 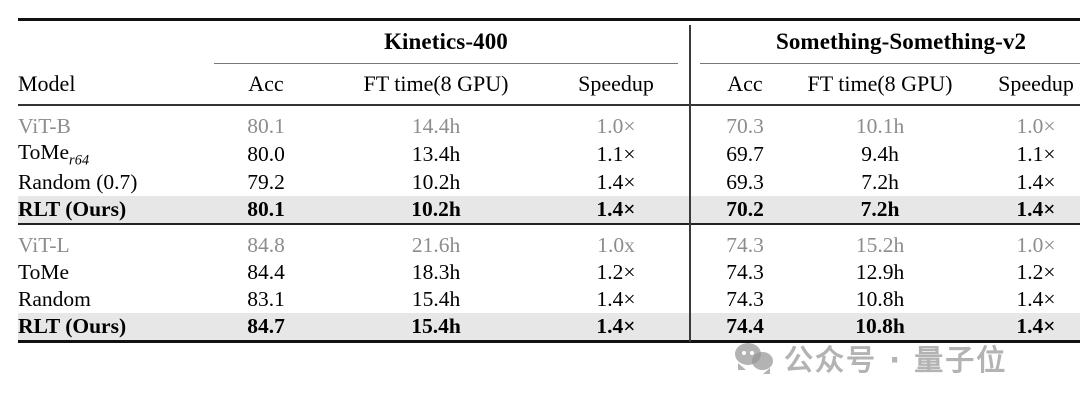 I want to click on column-header-speedup-k400: Speedup, so click(x=616, y=83).